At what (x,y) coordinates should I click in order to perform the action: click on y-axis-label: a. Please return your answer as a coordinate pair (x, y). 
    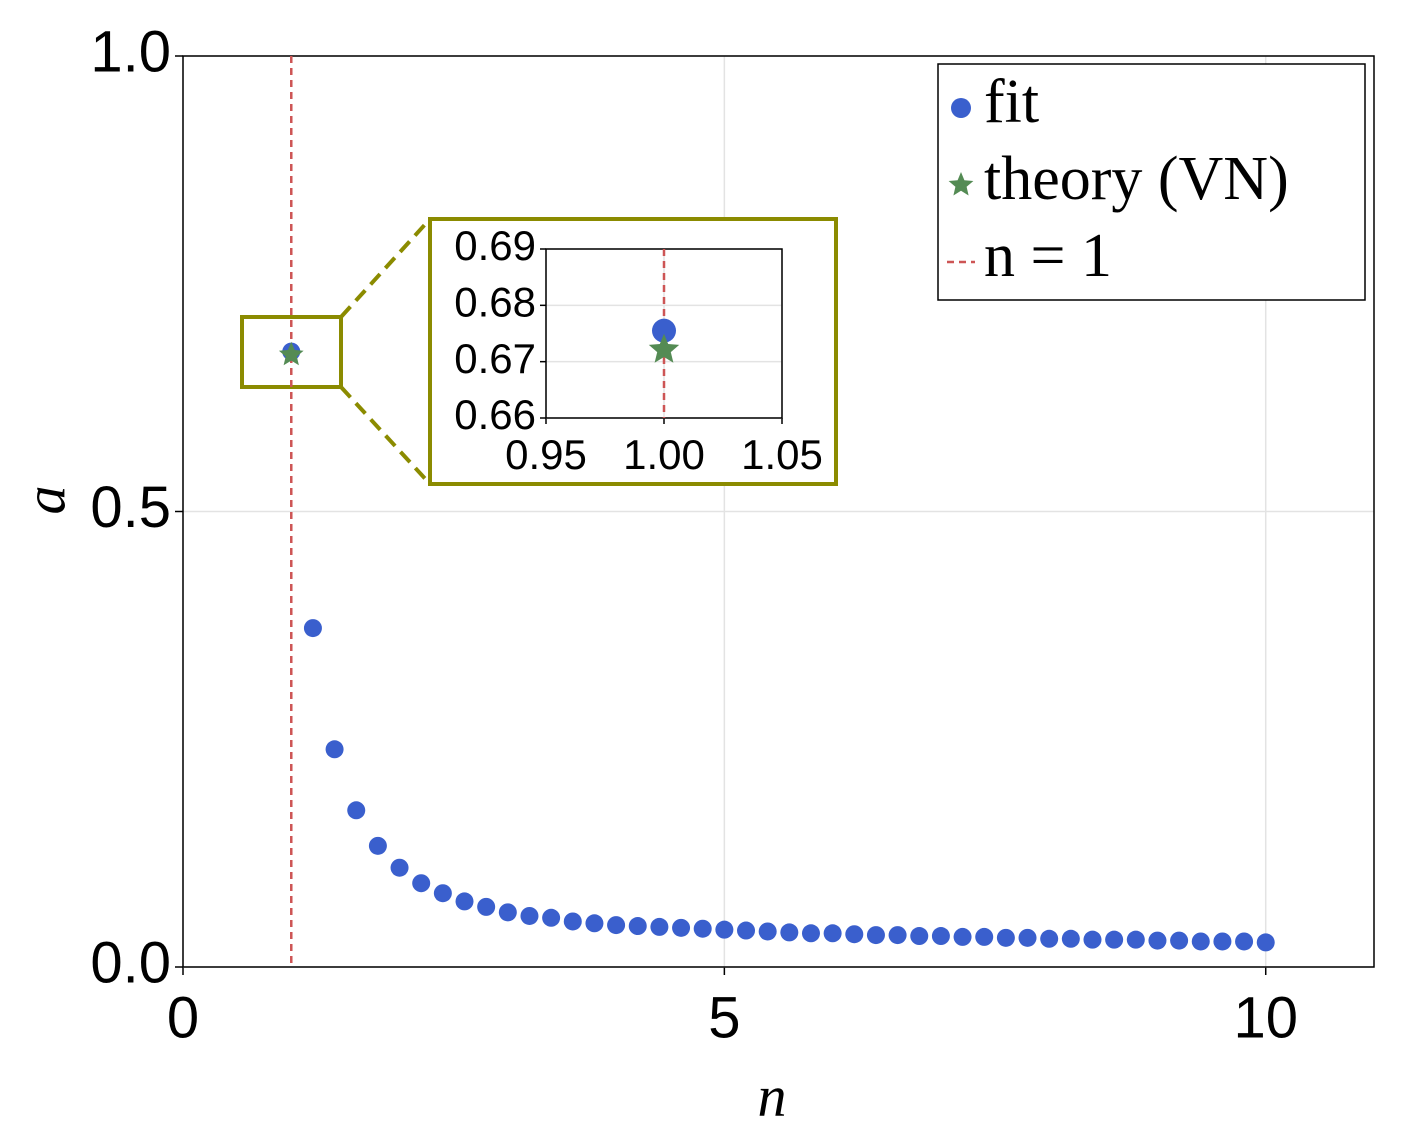
    Looking at the image, I should click on (44, 500).